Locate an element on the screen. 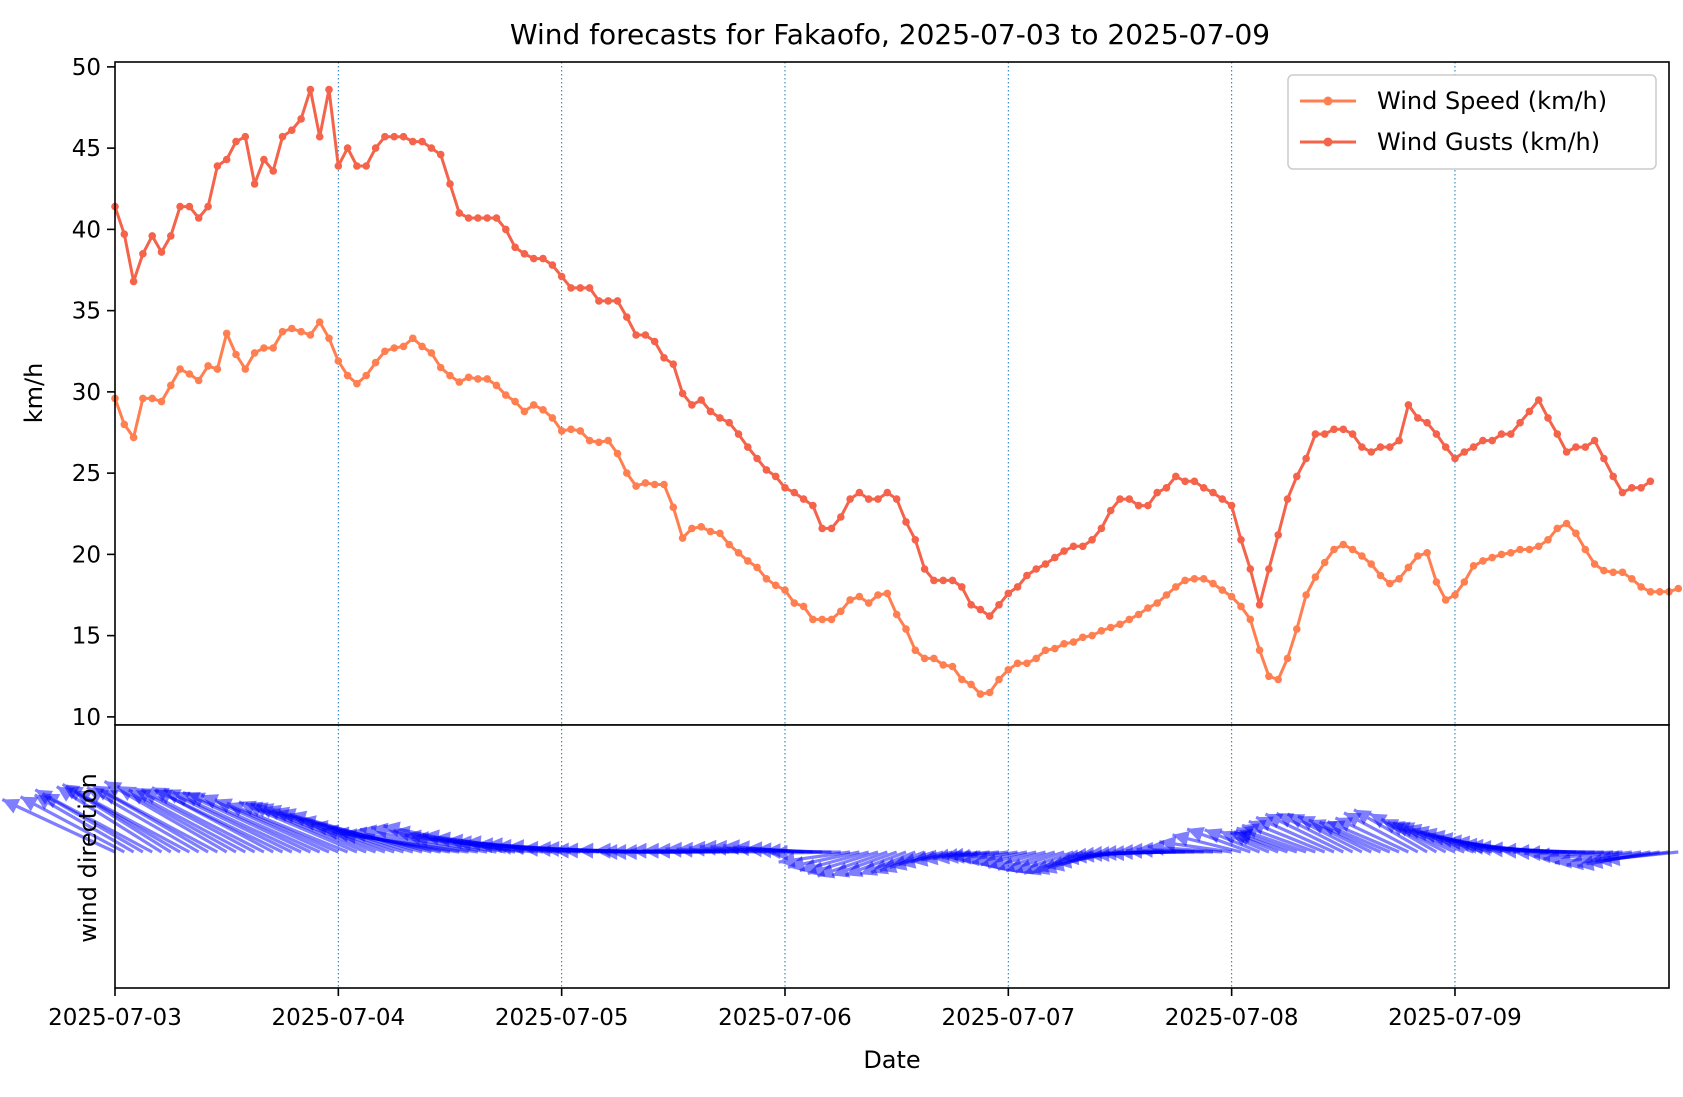  y-tick-label: 40 is located at coordinates (86, 230).